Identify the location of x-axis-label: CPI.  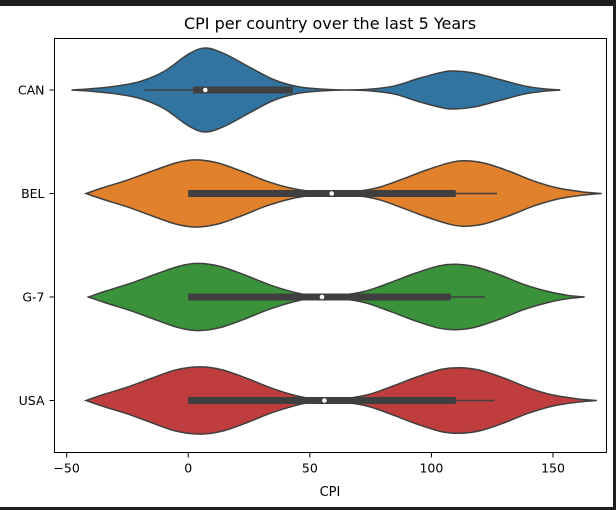
(330, 492).